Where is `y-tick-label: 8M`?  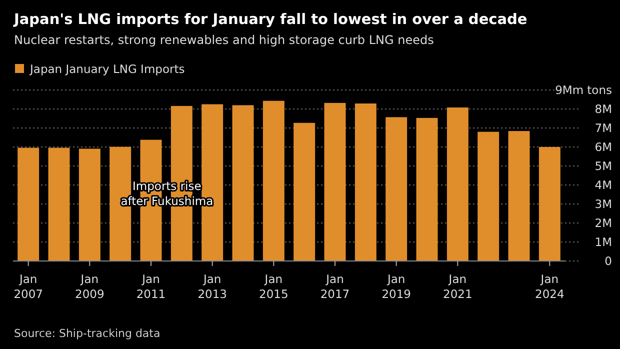 y-tick-label: 8M is located at coordinates (603, 109).